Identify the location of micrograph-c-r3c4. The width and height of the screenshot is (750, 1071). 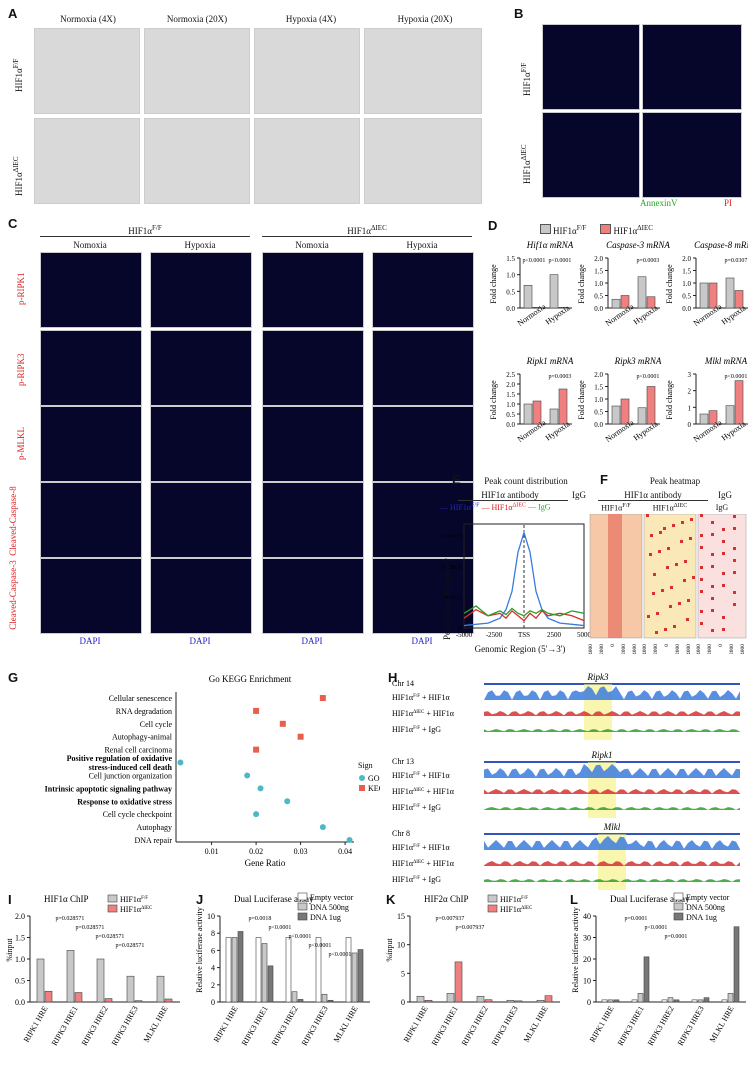
(423, 444).